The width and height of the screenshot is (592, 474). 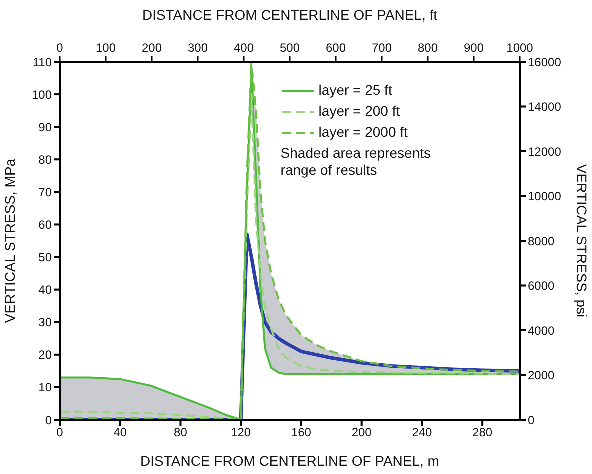 What do you see at coordinates (121, 433) in the screenshot?
I see `x-tick-label: 40` at bounding box center [121, 433].